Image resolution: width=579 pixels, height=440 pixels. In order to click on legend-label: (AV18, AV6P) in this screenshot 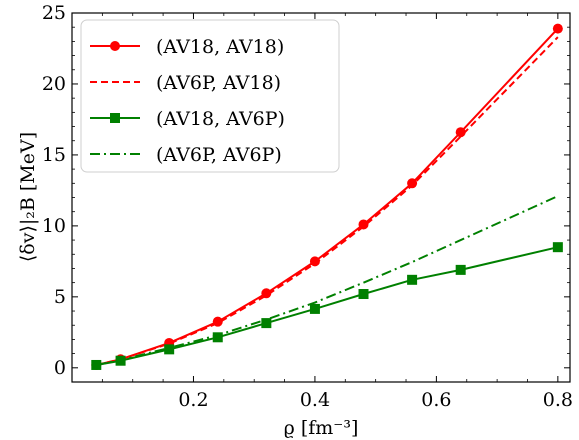, I will do `click(220, 119)`.